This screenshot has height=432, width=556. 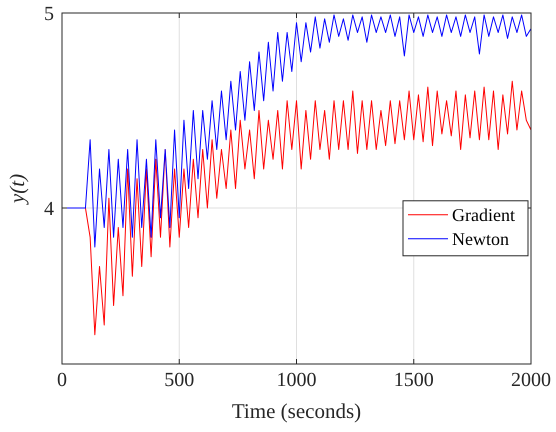 What do you see at coordinates (480, 239) in the screenshot?
I see `legend-label: Newton` at bounding box center [480, 239].